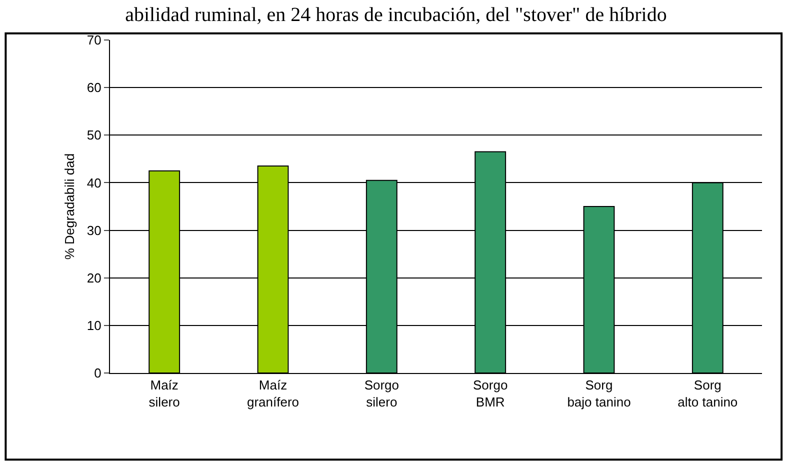  Describe the element at coordinates (94, 135) in the screenshot. I see `y-tick-label: 50` at that location.